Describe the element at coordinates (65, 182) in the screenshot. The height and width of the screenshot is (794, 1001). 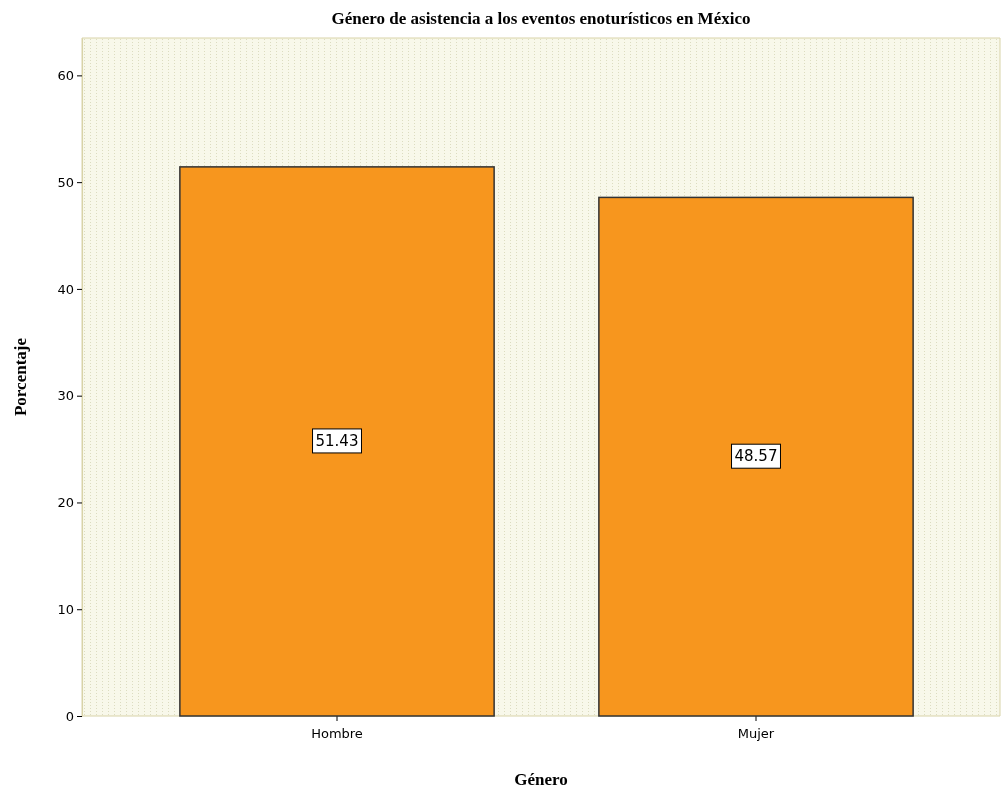
I see `y-tick-label: 50` at that location.